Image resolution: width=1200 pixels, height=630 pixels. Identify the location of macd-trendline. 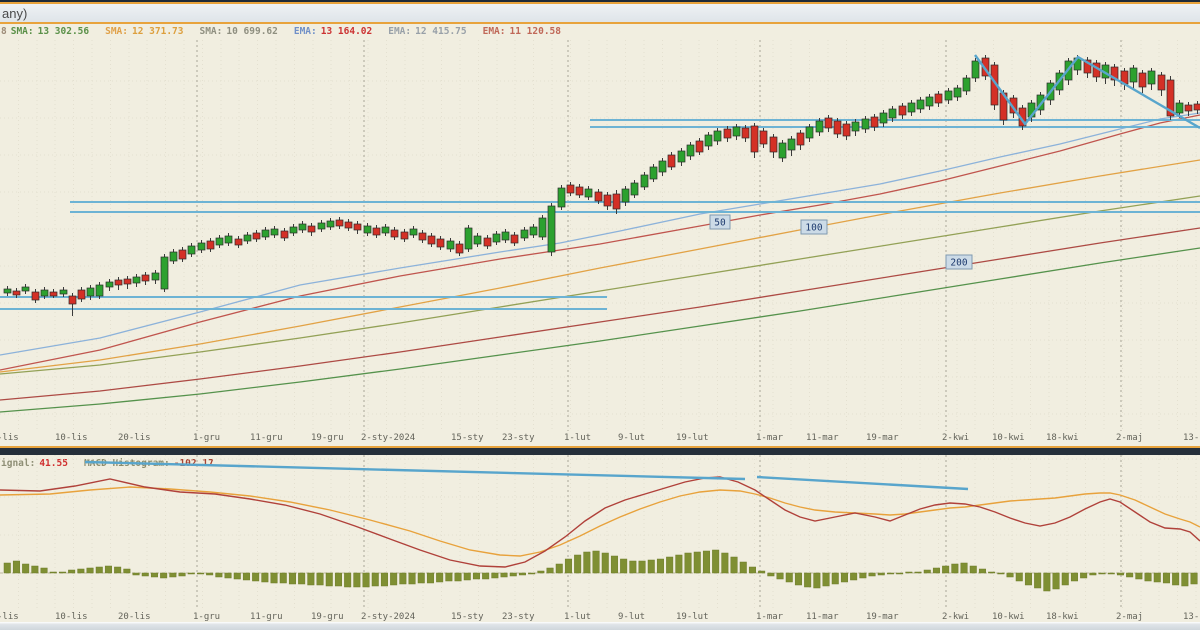
(415, 470).